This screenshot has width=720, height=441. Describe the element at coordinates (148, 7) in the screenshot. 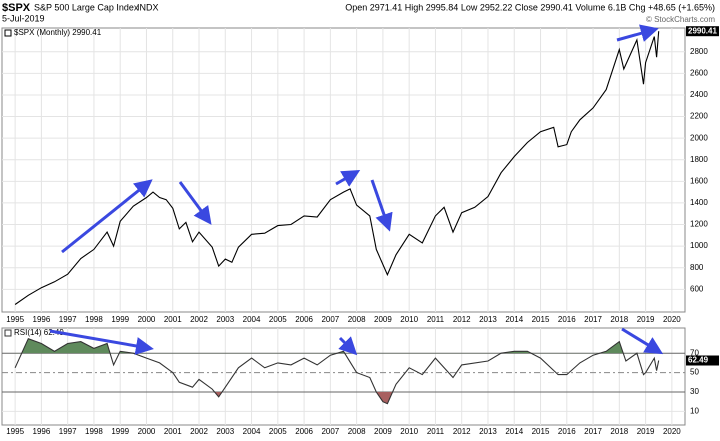

I see `exchange: INDX` at that location.